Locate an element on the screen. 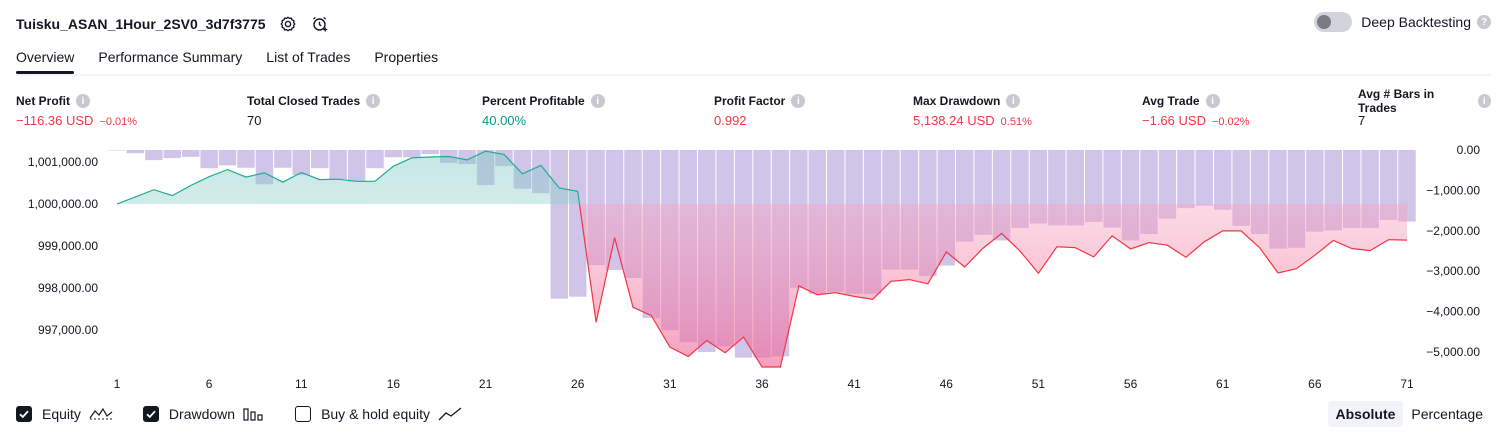  legend-equity: Equity is located at coordinates (64, 414).